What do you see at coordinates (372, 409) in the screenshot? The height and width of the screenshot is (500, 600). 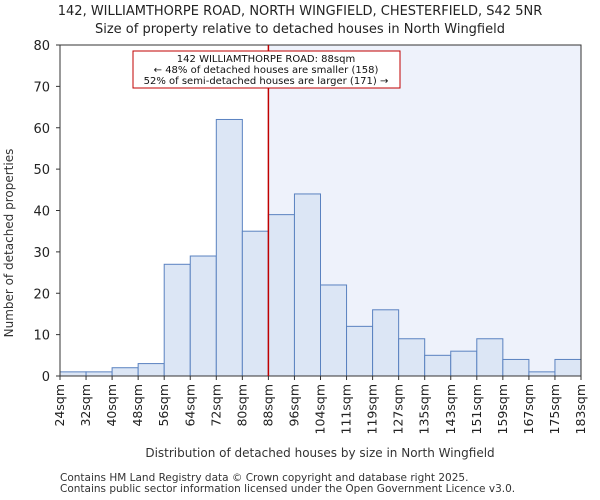 I see `x-tick-label: 119sqm` at bounding box center [372, 409].